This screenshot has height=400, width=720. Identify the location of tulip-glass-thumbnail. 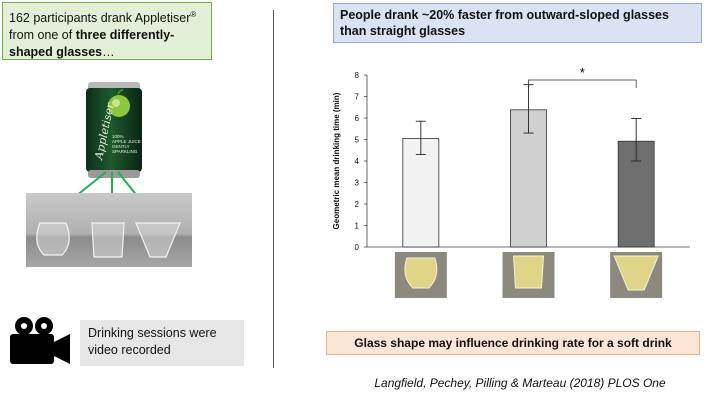
(420, 275).